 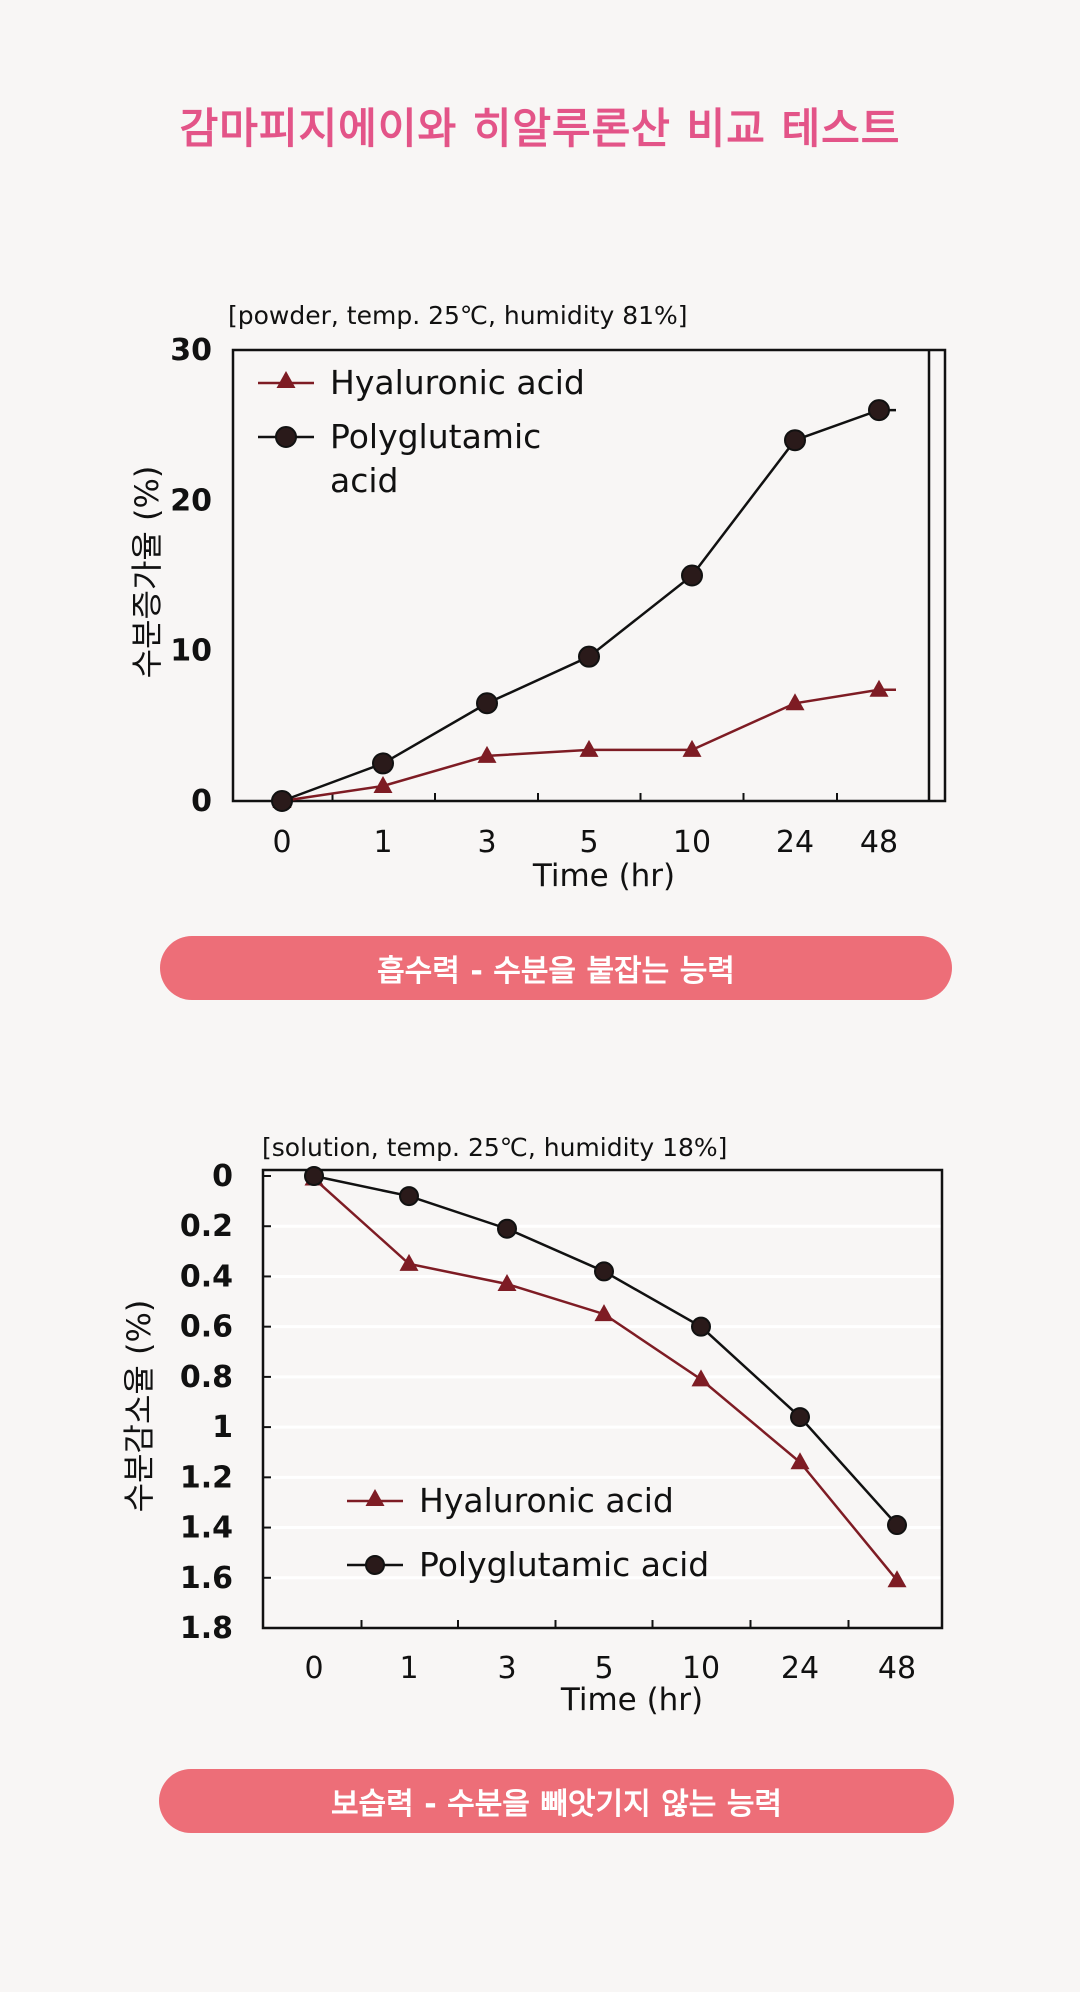 What do you see at coordinates (540, 128) in the screenshot?
I see `page-title: 감마피지에이와 히알루론산 비교 테스트` at bounding box center [540, 128].